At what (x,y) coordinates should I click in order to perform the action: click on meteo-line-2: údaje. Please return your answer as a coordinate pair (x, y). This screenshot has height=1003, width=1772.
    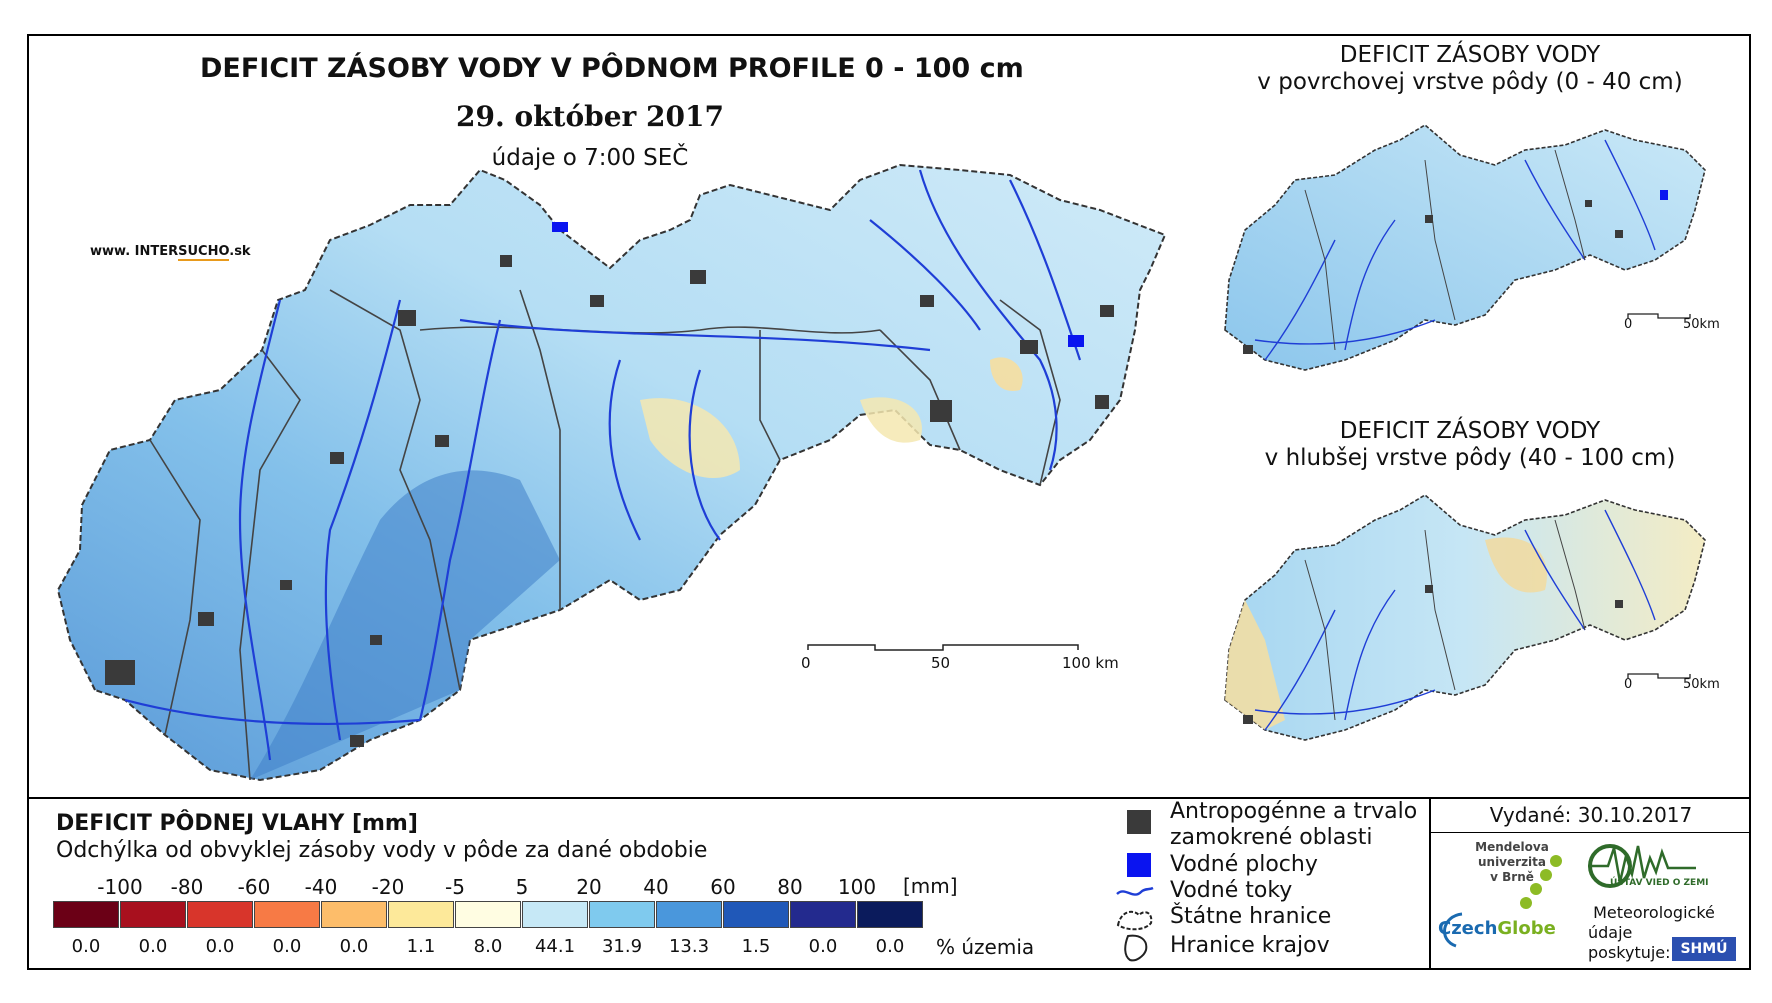
    Looking at the image, I should click on (1610, 932).